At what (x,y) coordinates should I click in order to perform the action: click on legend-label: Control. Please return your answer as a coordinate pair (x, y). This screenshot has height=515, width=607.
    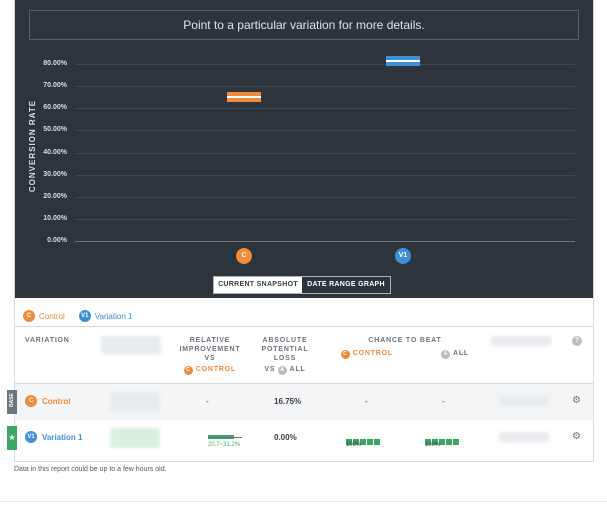
    Looking at the image, I should click on (52, 316).